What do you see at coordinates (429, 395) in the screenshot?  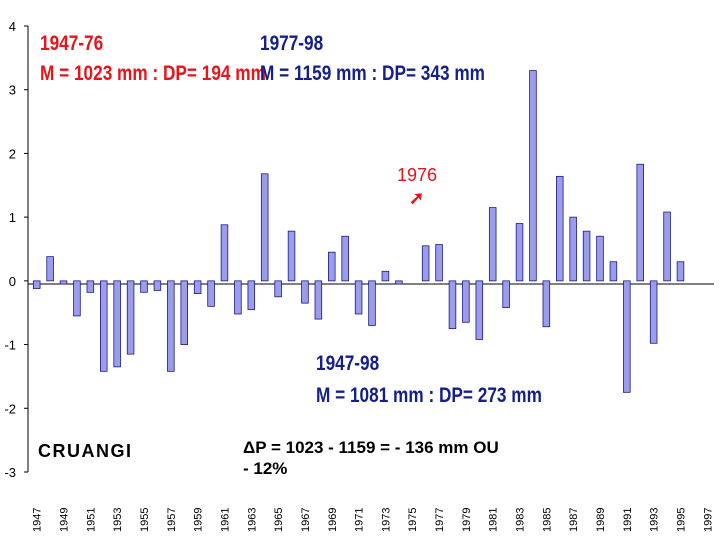 I see `period-1947-98-stats: M = 1081 mm : DP= 273 mm` at bounding box center [429, 395].